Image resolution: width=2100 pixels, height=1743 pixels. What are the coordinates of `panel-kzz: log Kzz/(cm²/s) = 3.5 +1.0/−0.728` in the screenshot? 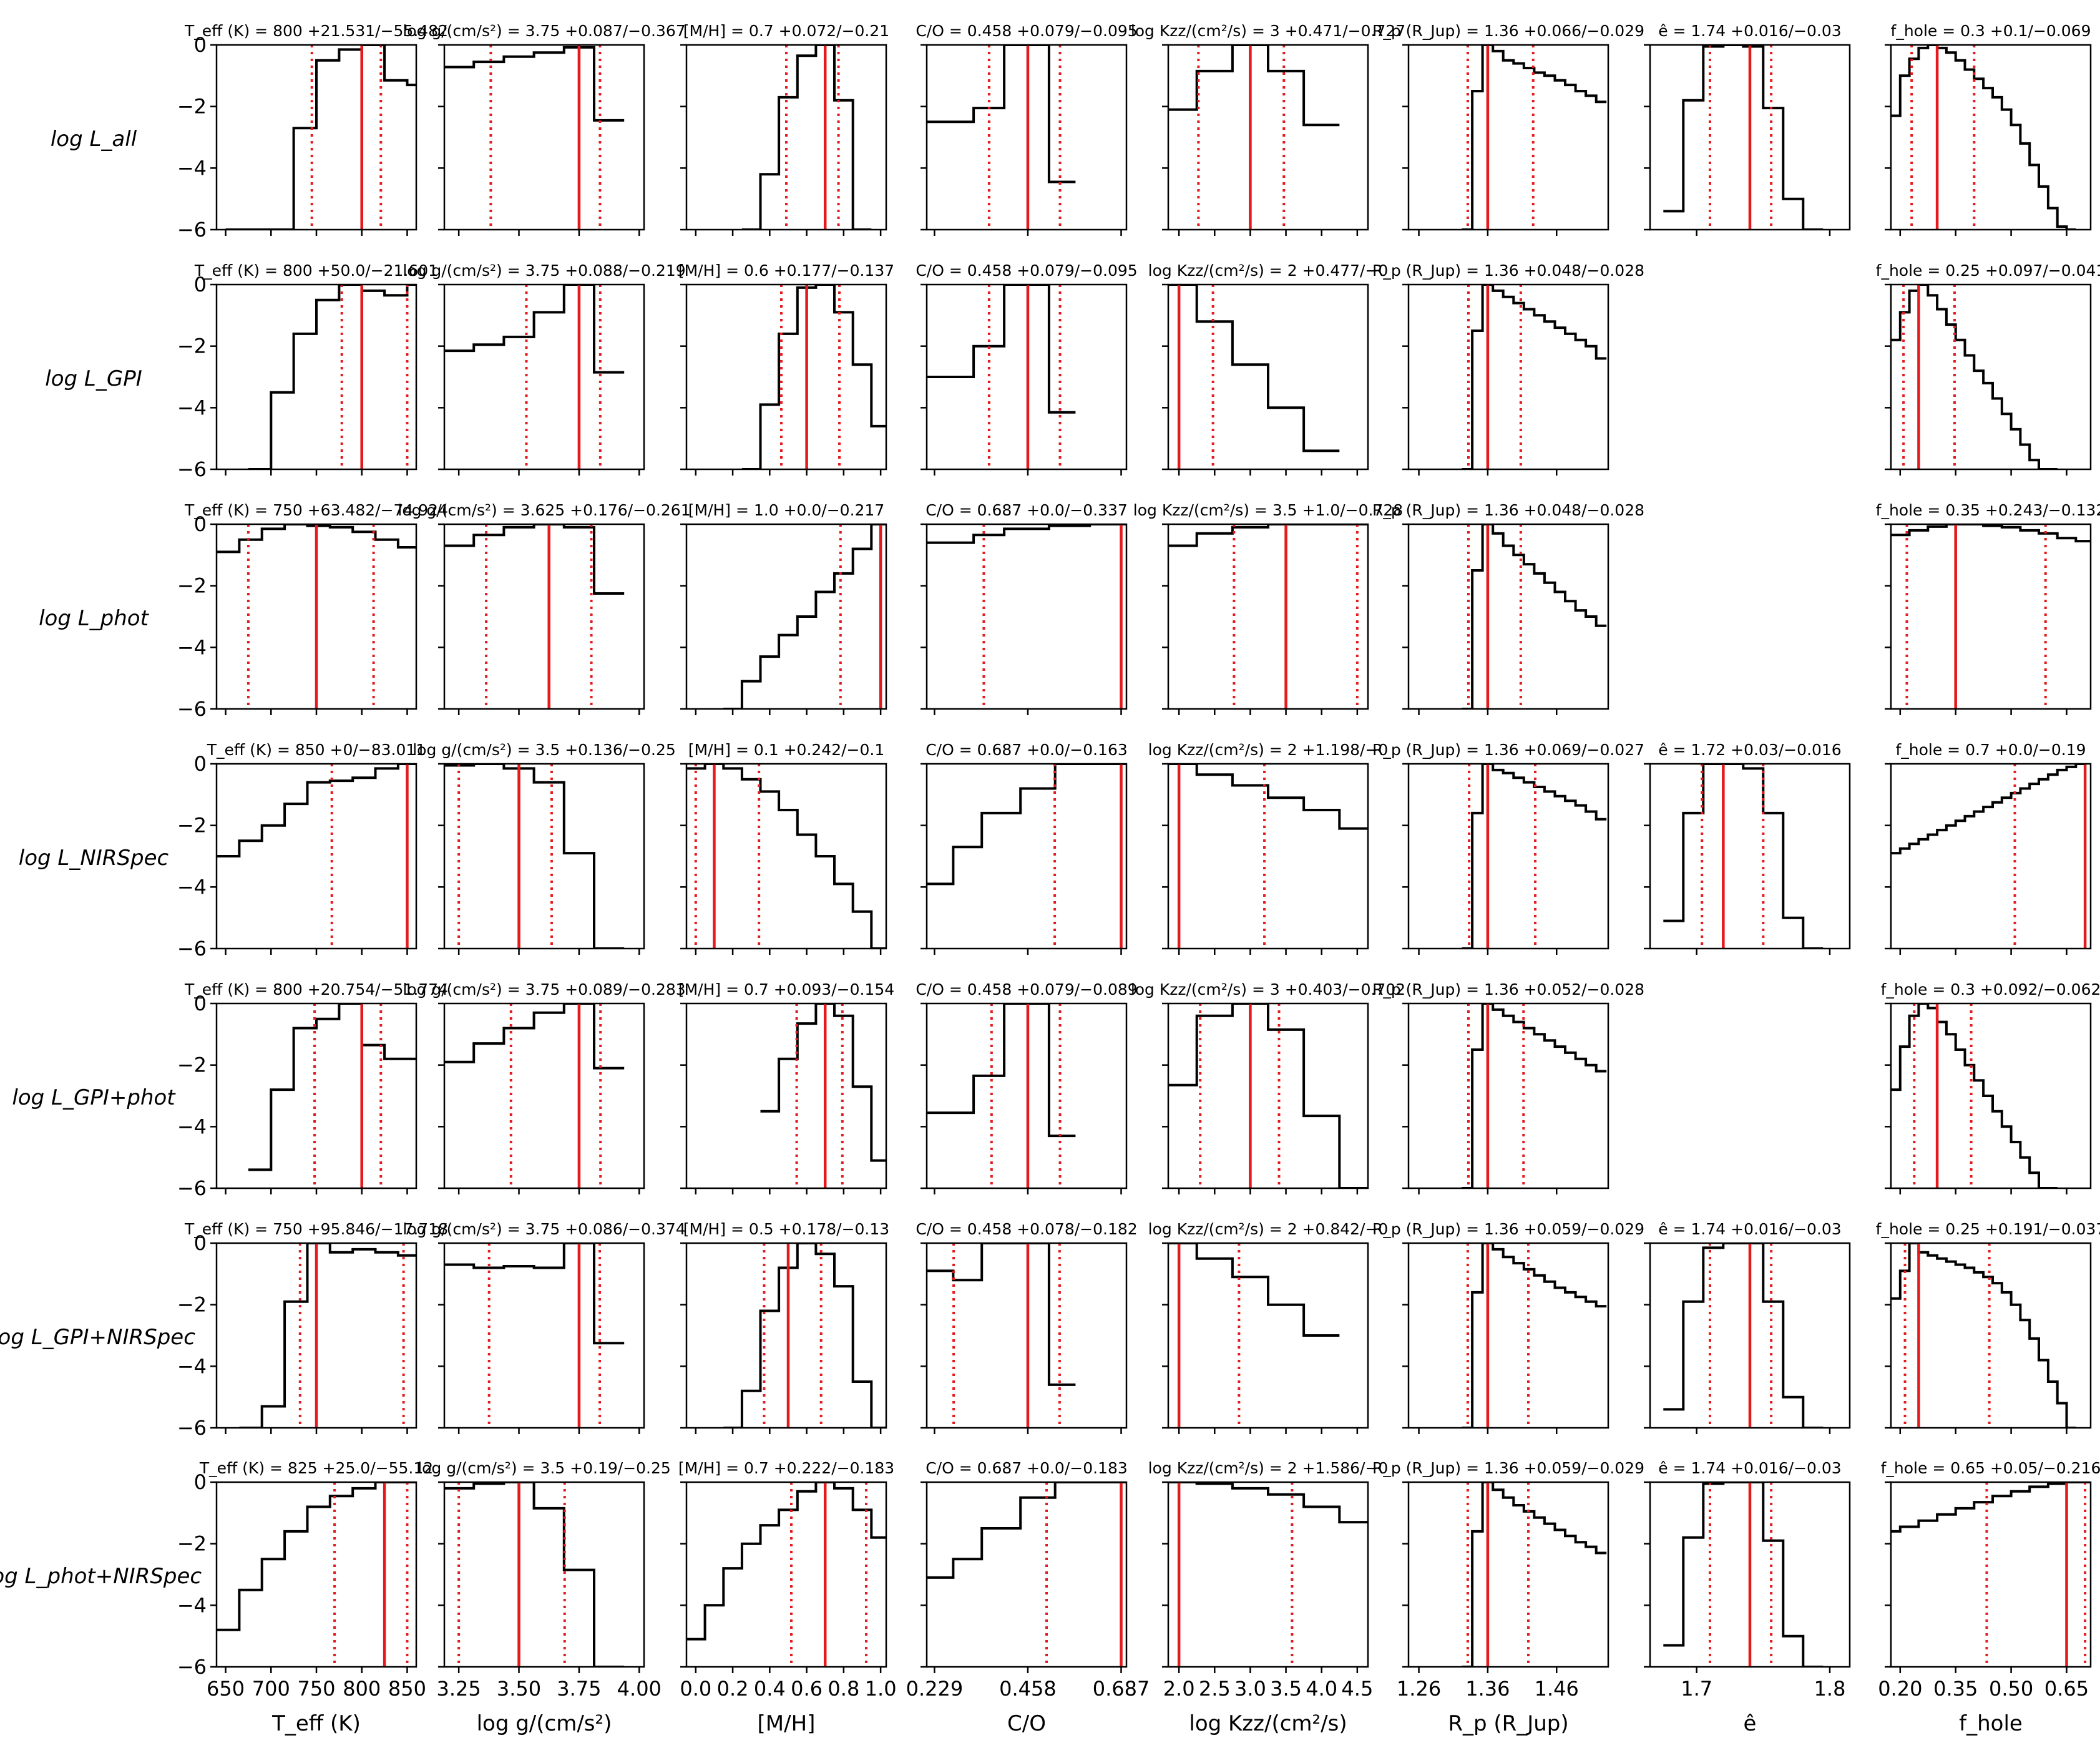 It's located at (1268, 608).